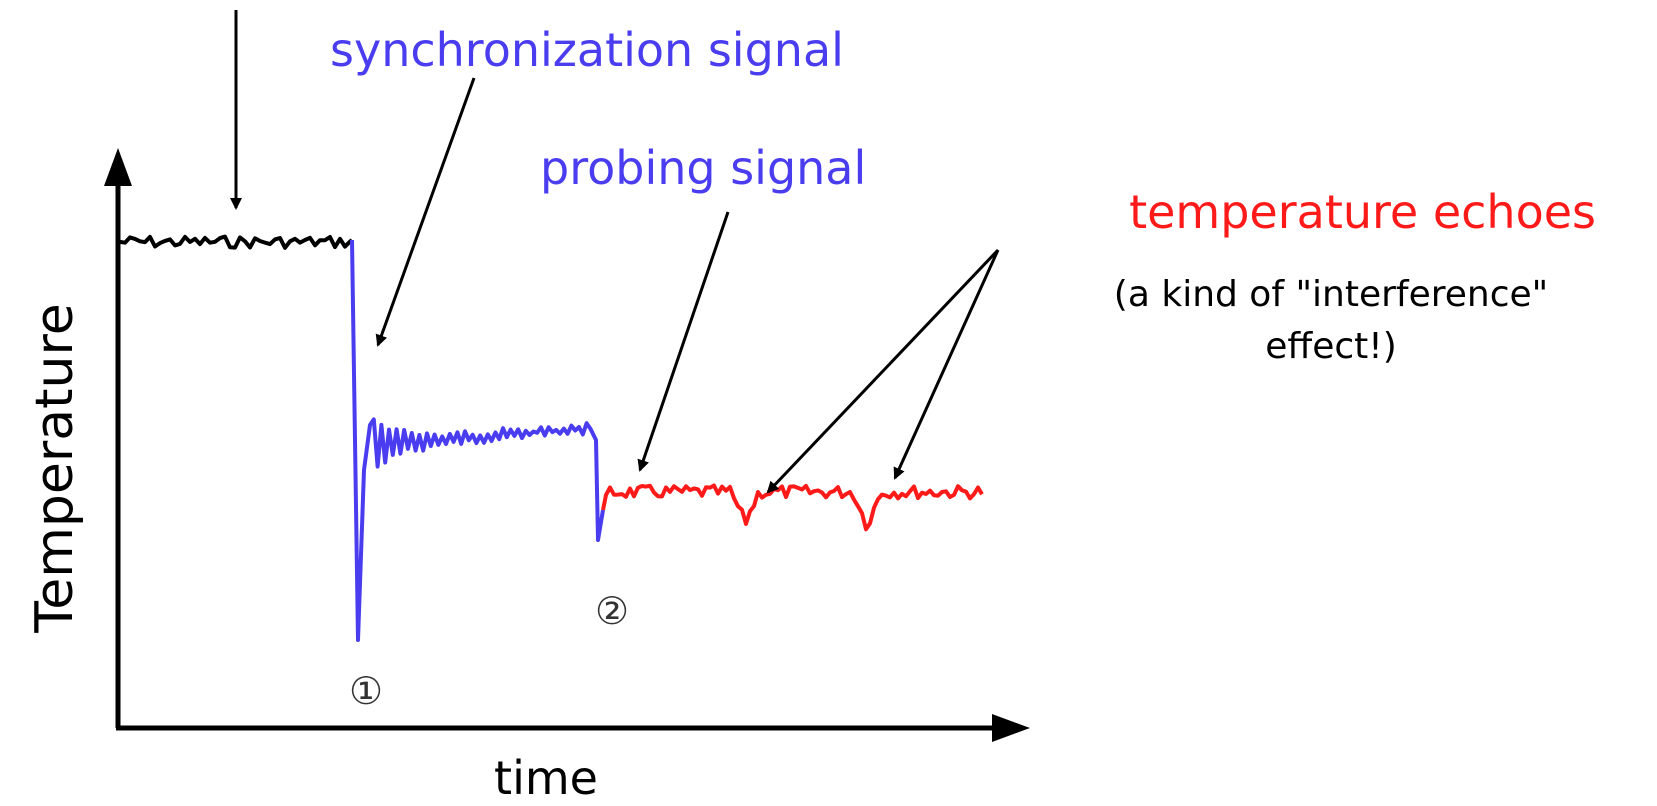 The image size is (1657, 806). I want to click on interference-note-line1: (a kind of "interference", so click(1331, 294).